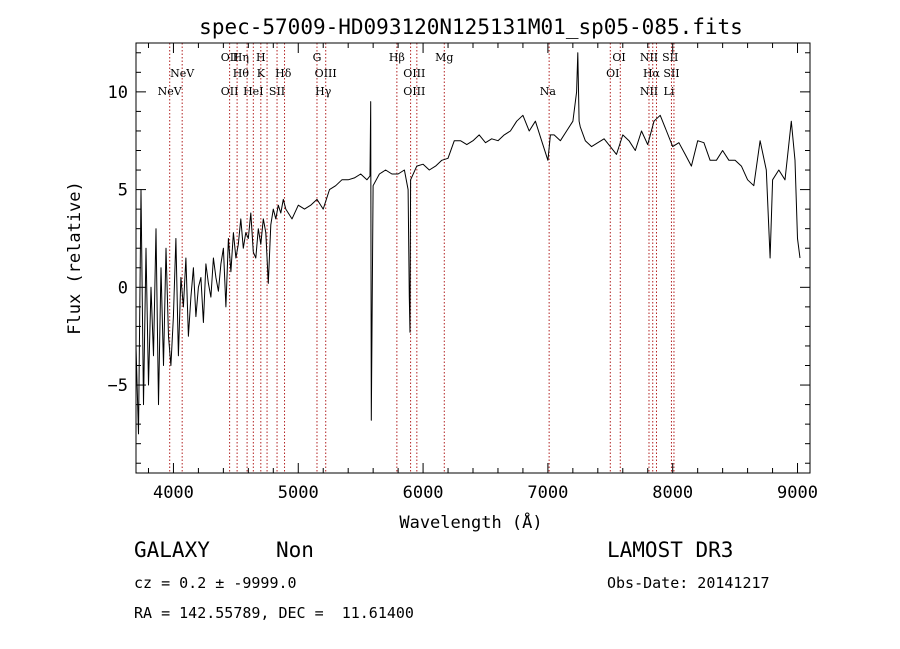 This screenshot has width=900, height=649. I want to click on object-subclass: Non, so click(295, 550).